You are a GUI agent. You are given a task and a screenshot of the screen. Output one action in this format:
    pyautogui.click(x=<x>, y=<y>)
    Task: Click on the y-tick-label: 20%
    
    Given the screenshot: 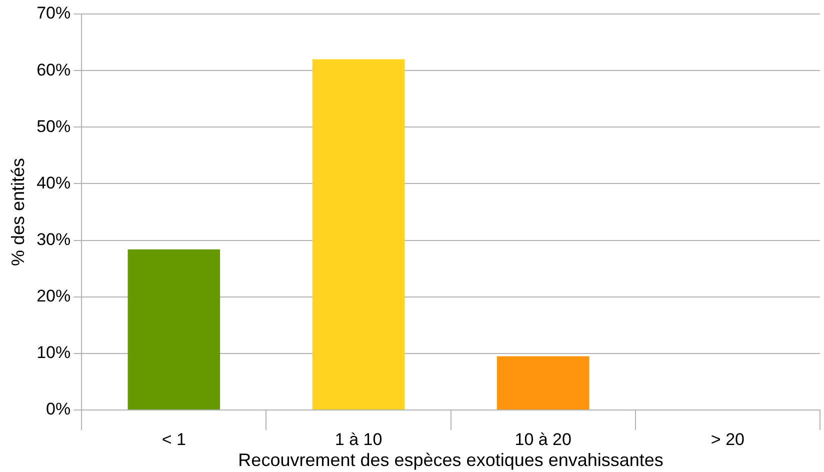 What is the action you would take?
    pyautogui.click(x=53, y=296)
    